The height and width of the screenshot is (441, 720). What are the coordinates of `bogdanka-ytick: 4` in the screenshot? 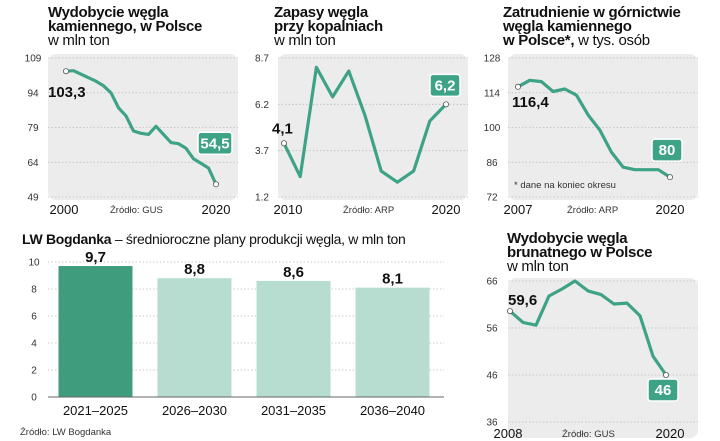 It's located at (34, 344).